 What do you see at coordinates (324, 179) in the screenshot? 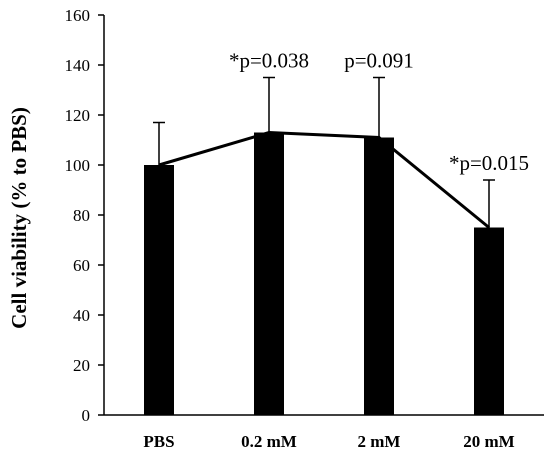
I see `mean-connecting-line` at bounding box center [324, 179].